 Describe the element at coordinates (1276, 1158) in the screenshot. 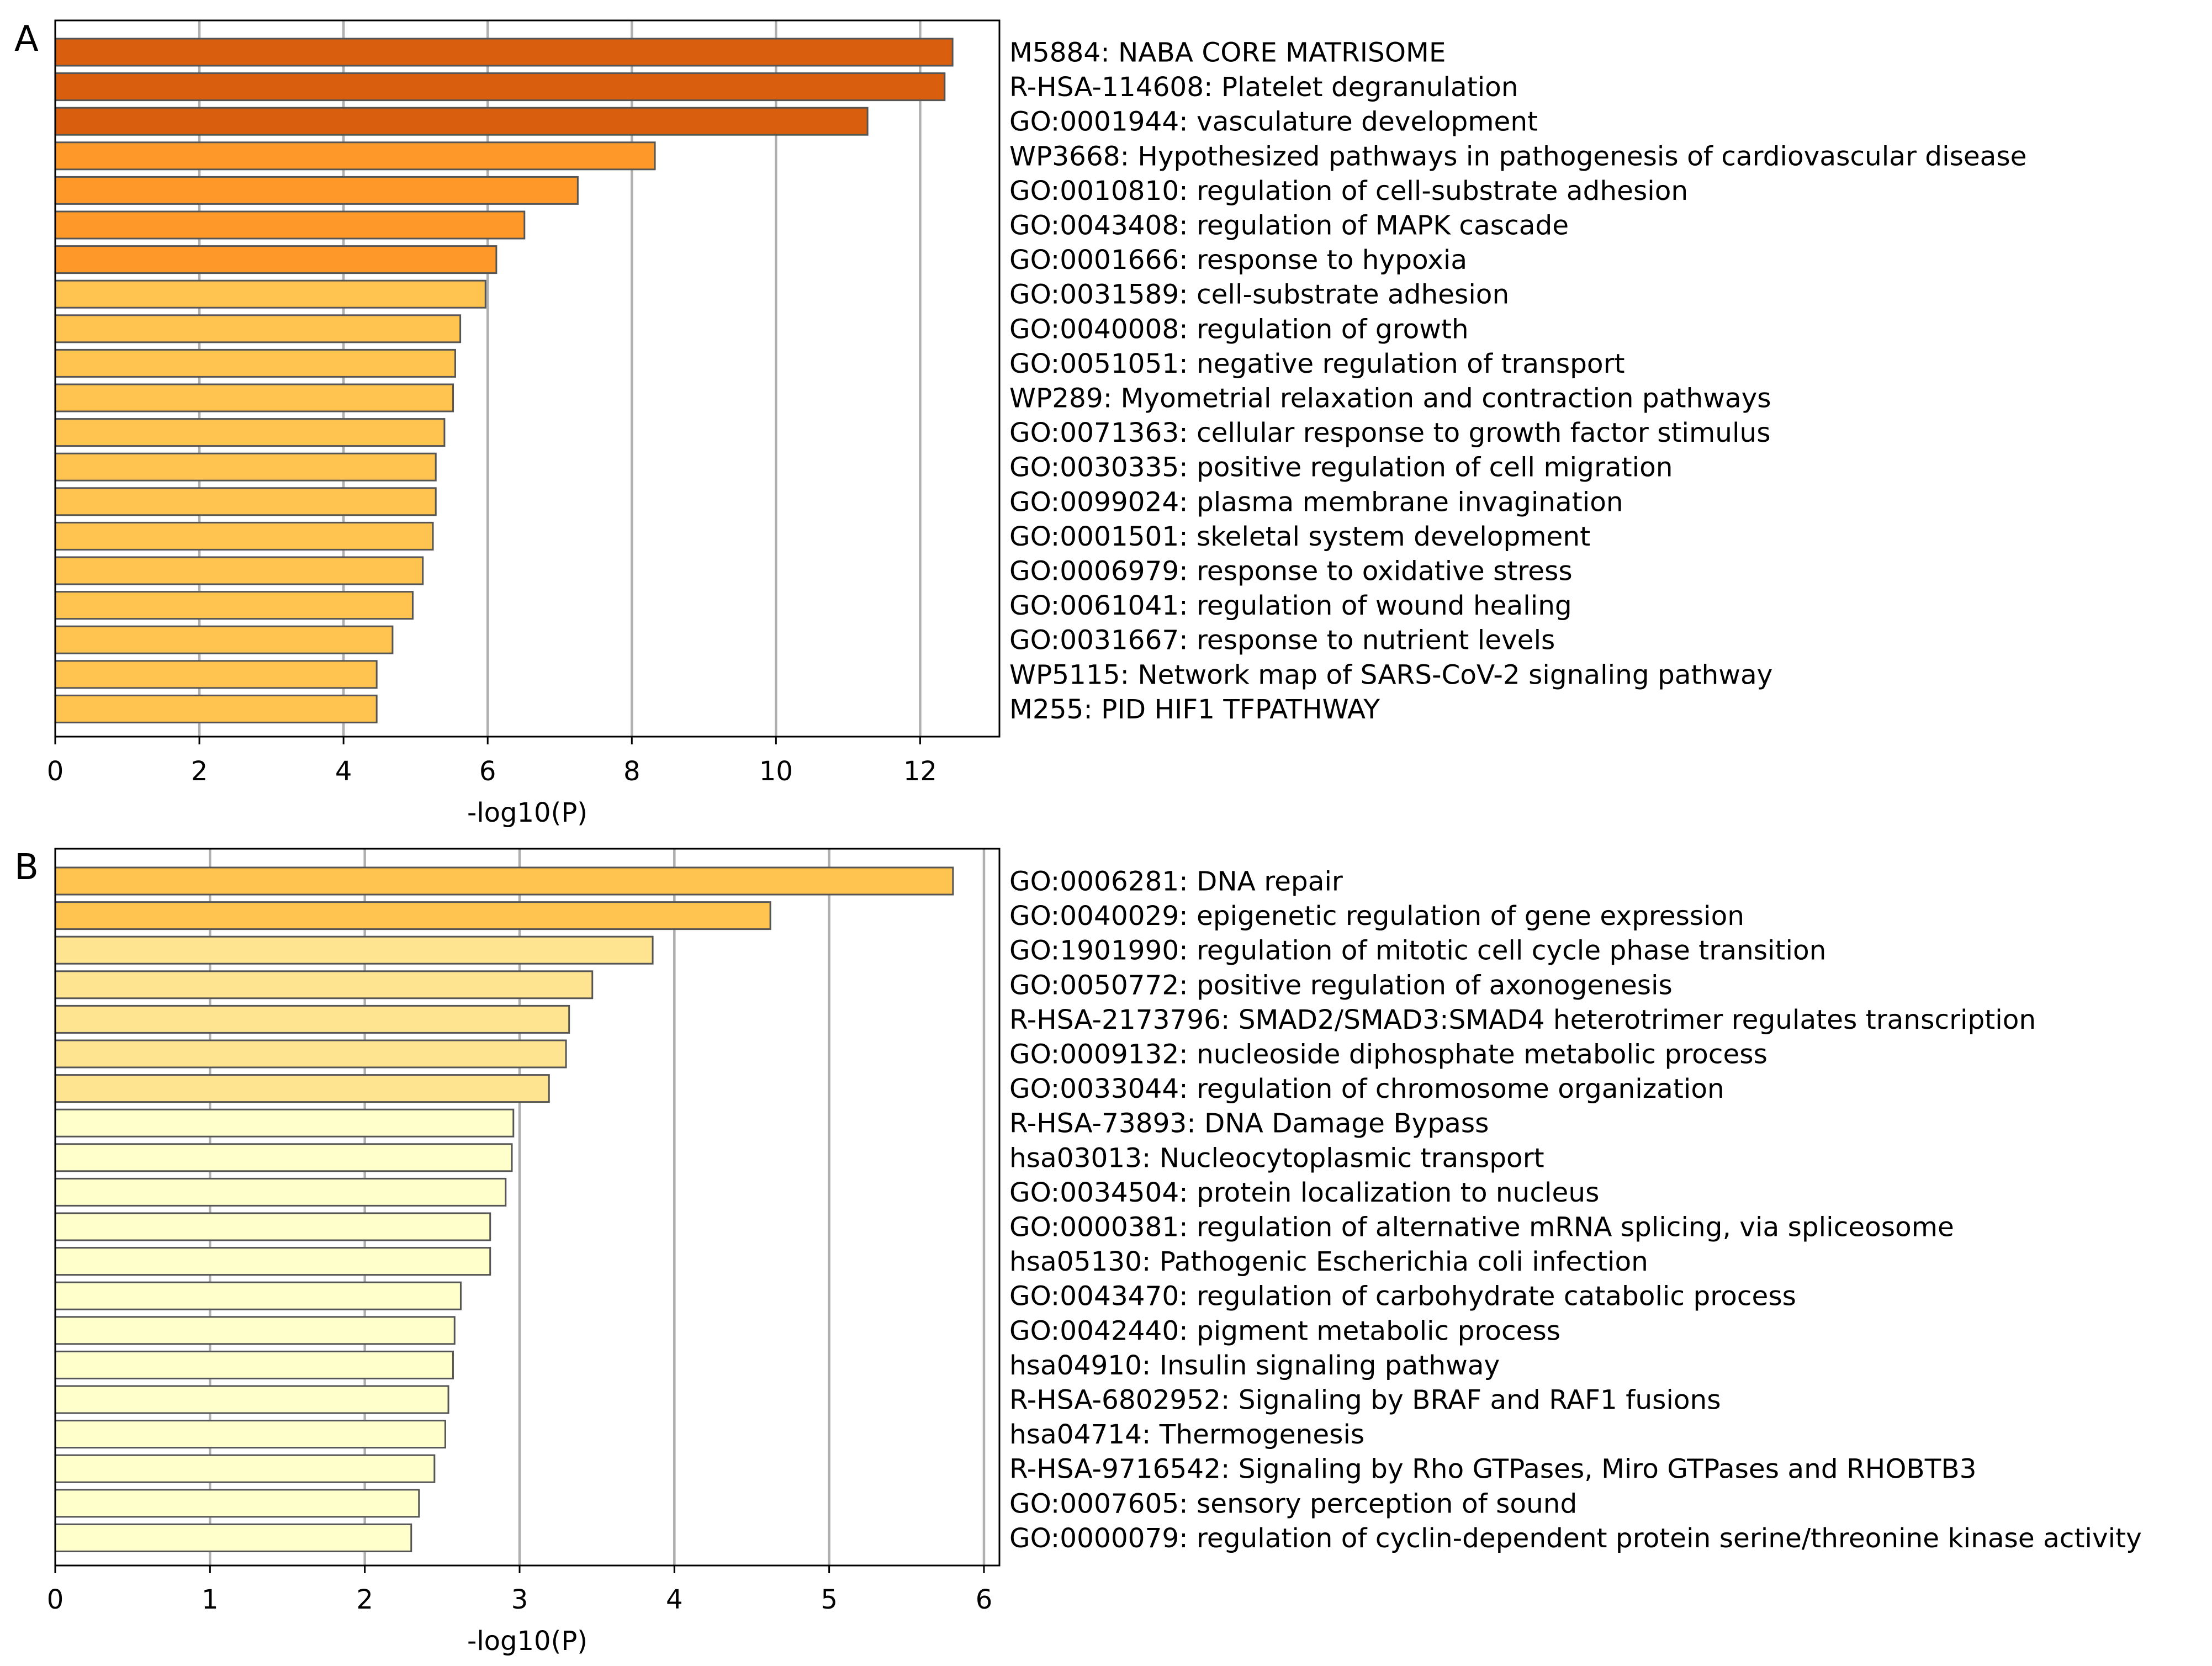

I see `category-label: hsa03013: Nucleocytoplasmic transport` at that location.